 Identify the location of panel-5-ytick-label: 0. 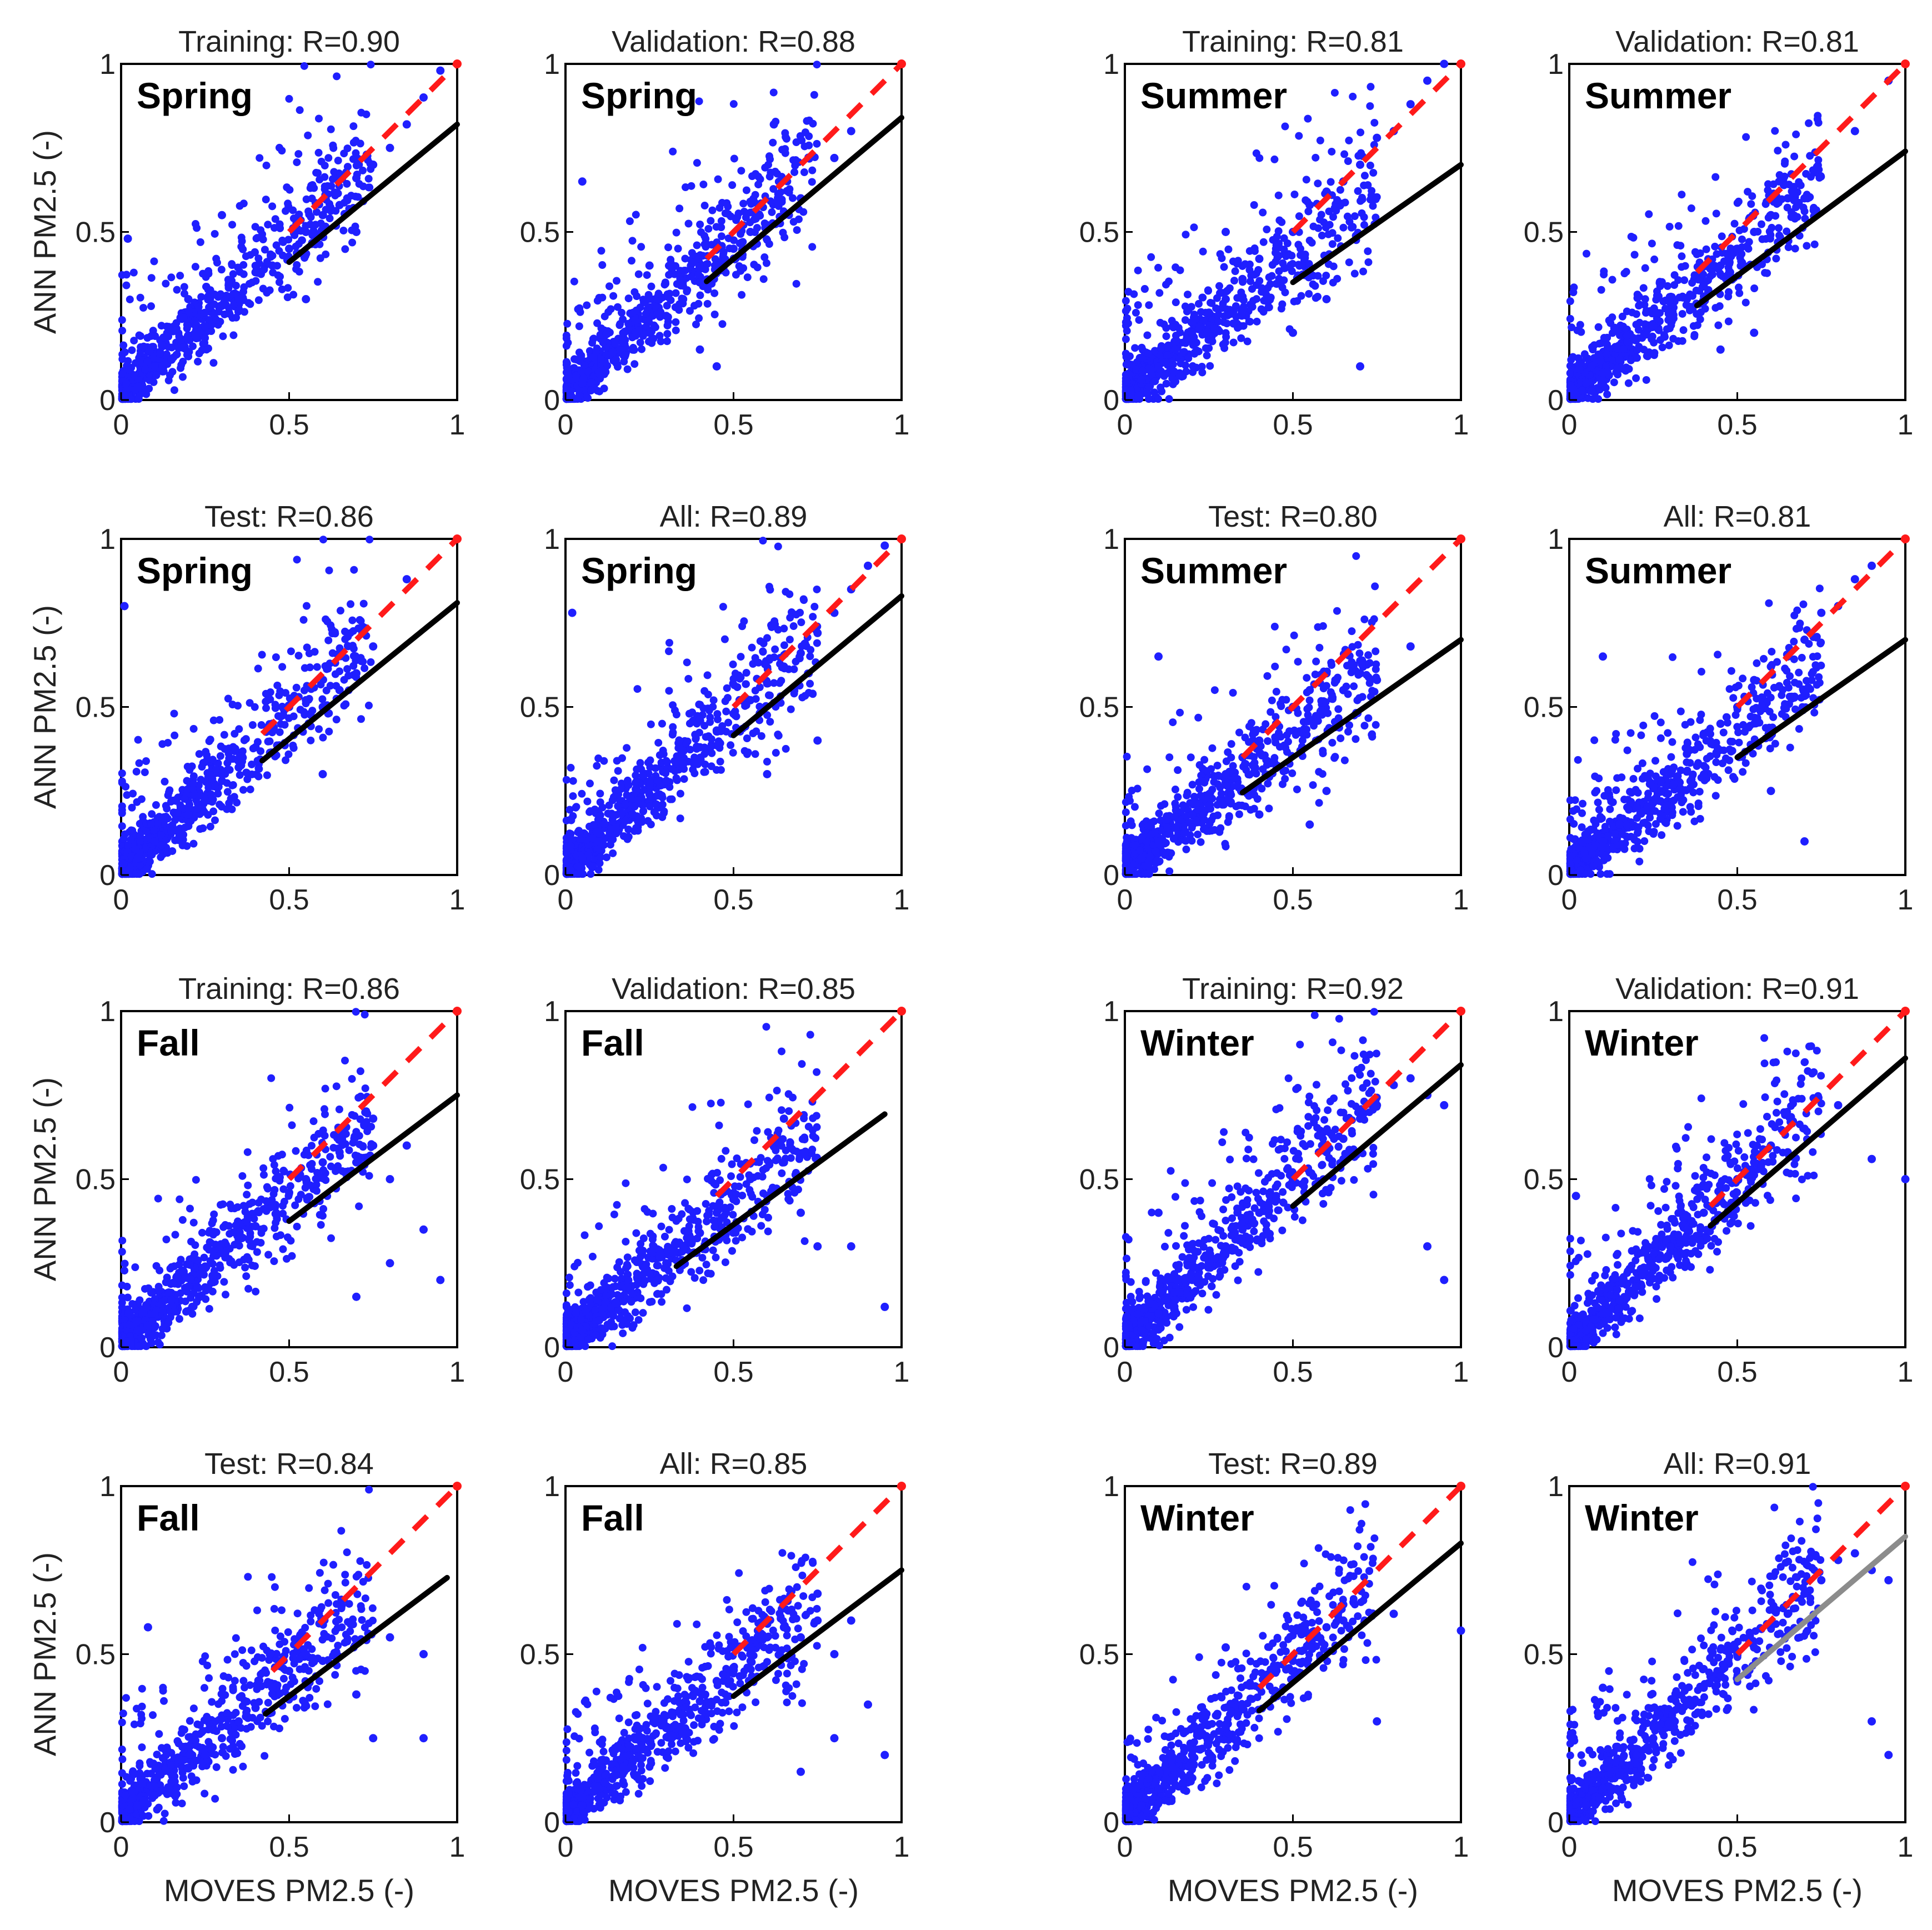
(107, 876).